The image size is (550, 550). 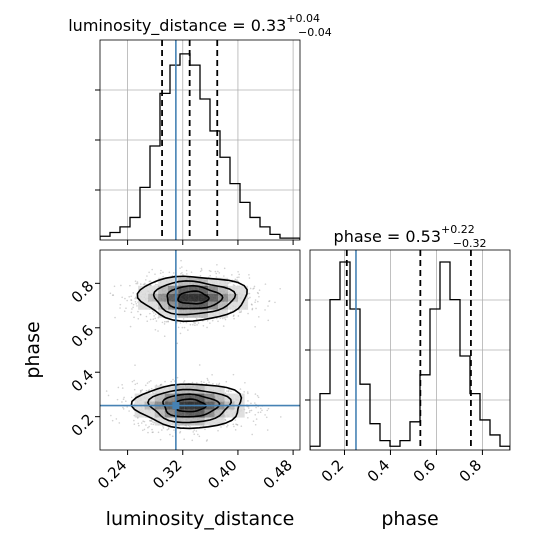 I want to click on phase-histogram-frame, so click(x=410, y=350).